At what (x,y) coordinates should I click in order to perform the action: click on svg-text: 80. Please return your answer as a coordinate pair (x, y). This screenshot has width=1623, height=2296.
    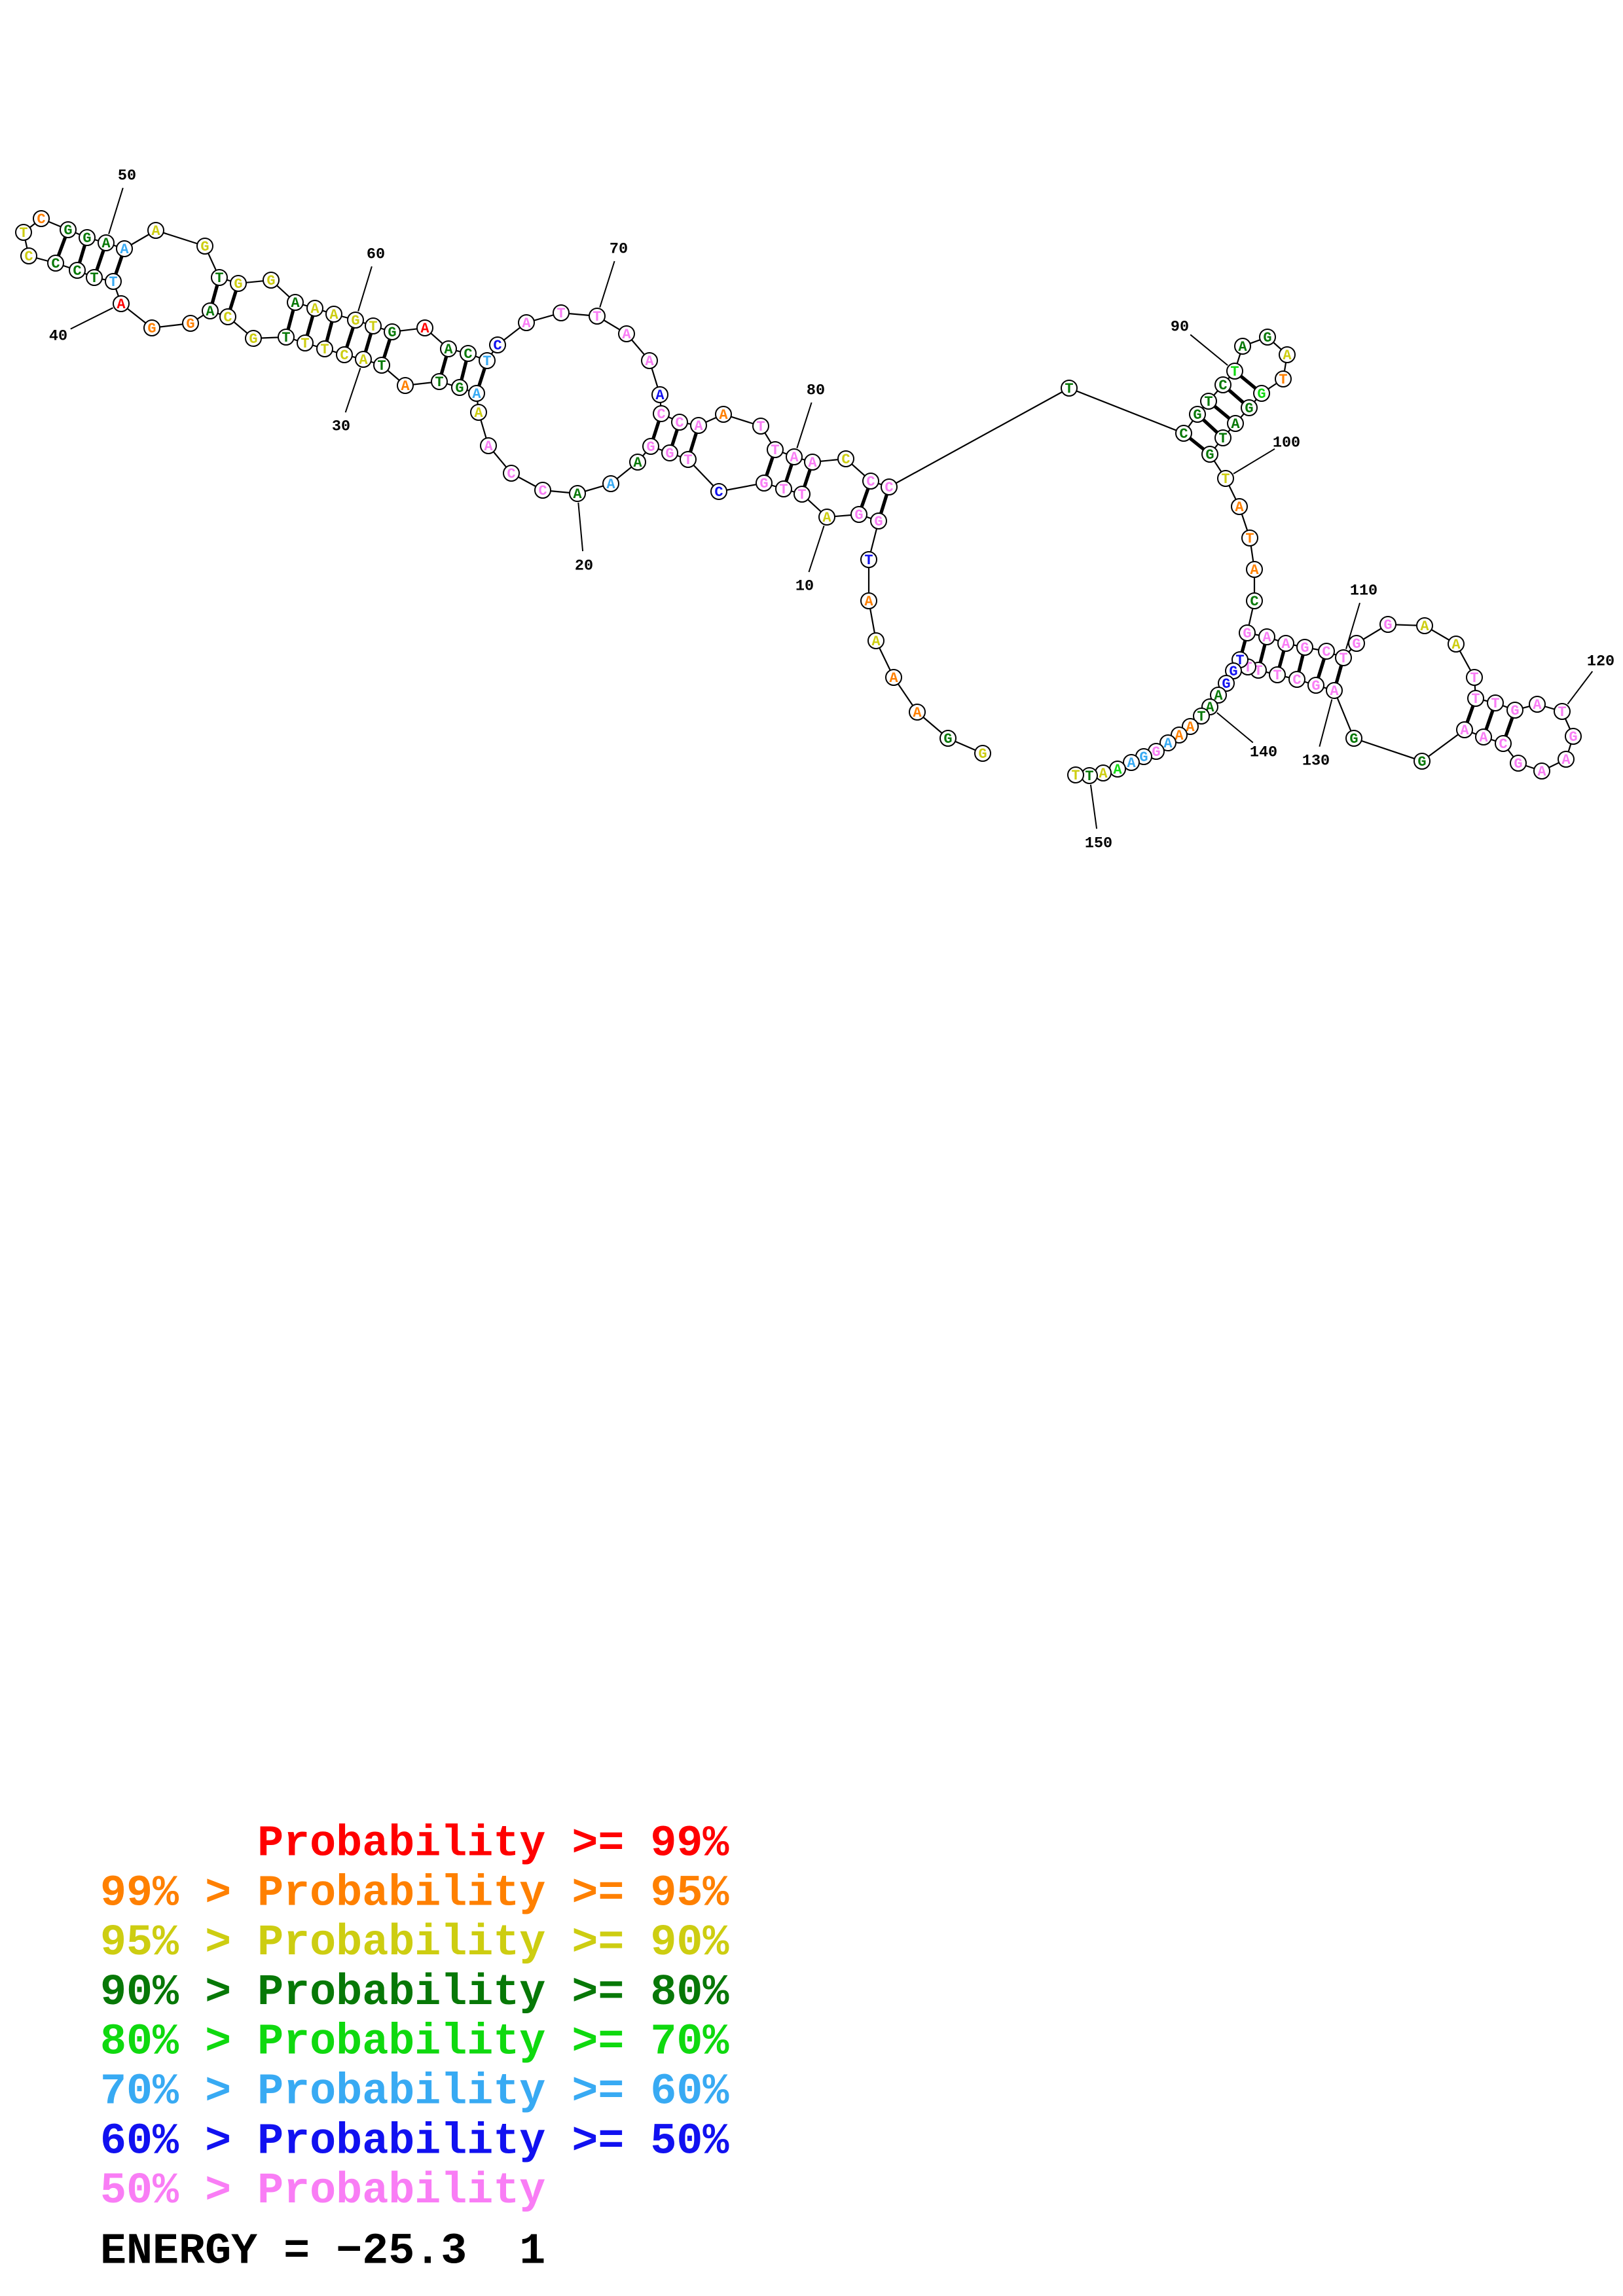
    Looking at the image, I should click on (816, 390).